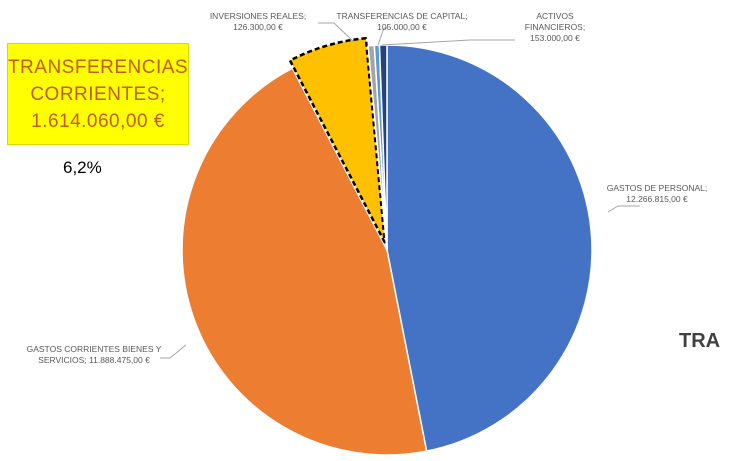 This screenshot has width=742, height=461. What do you see at coordinates (98, 67) in the screenshot?
I see `callout-line-1: TRANSFERENCIAS` at bounding box center [98, 67].